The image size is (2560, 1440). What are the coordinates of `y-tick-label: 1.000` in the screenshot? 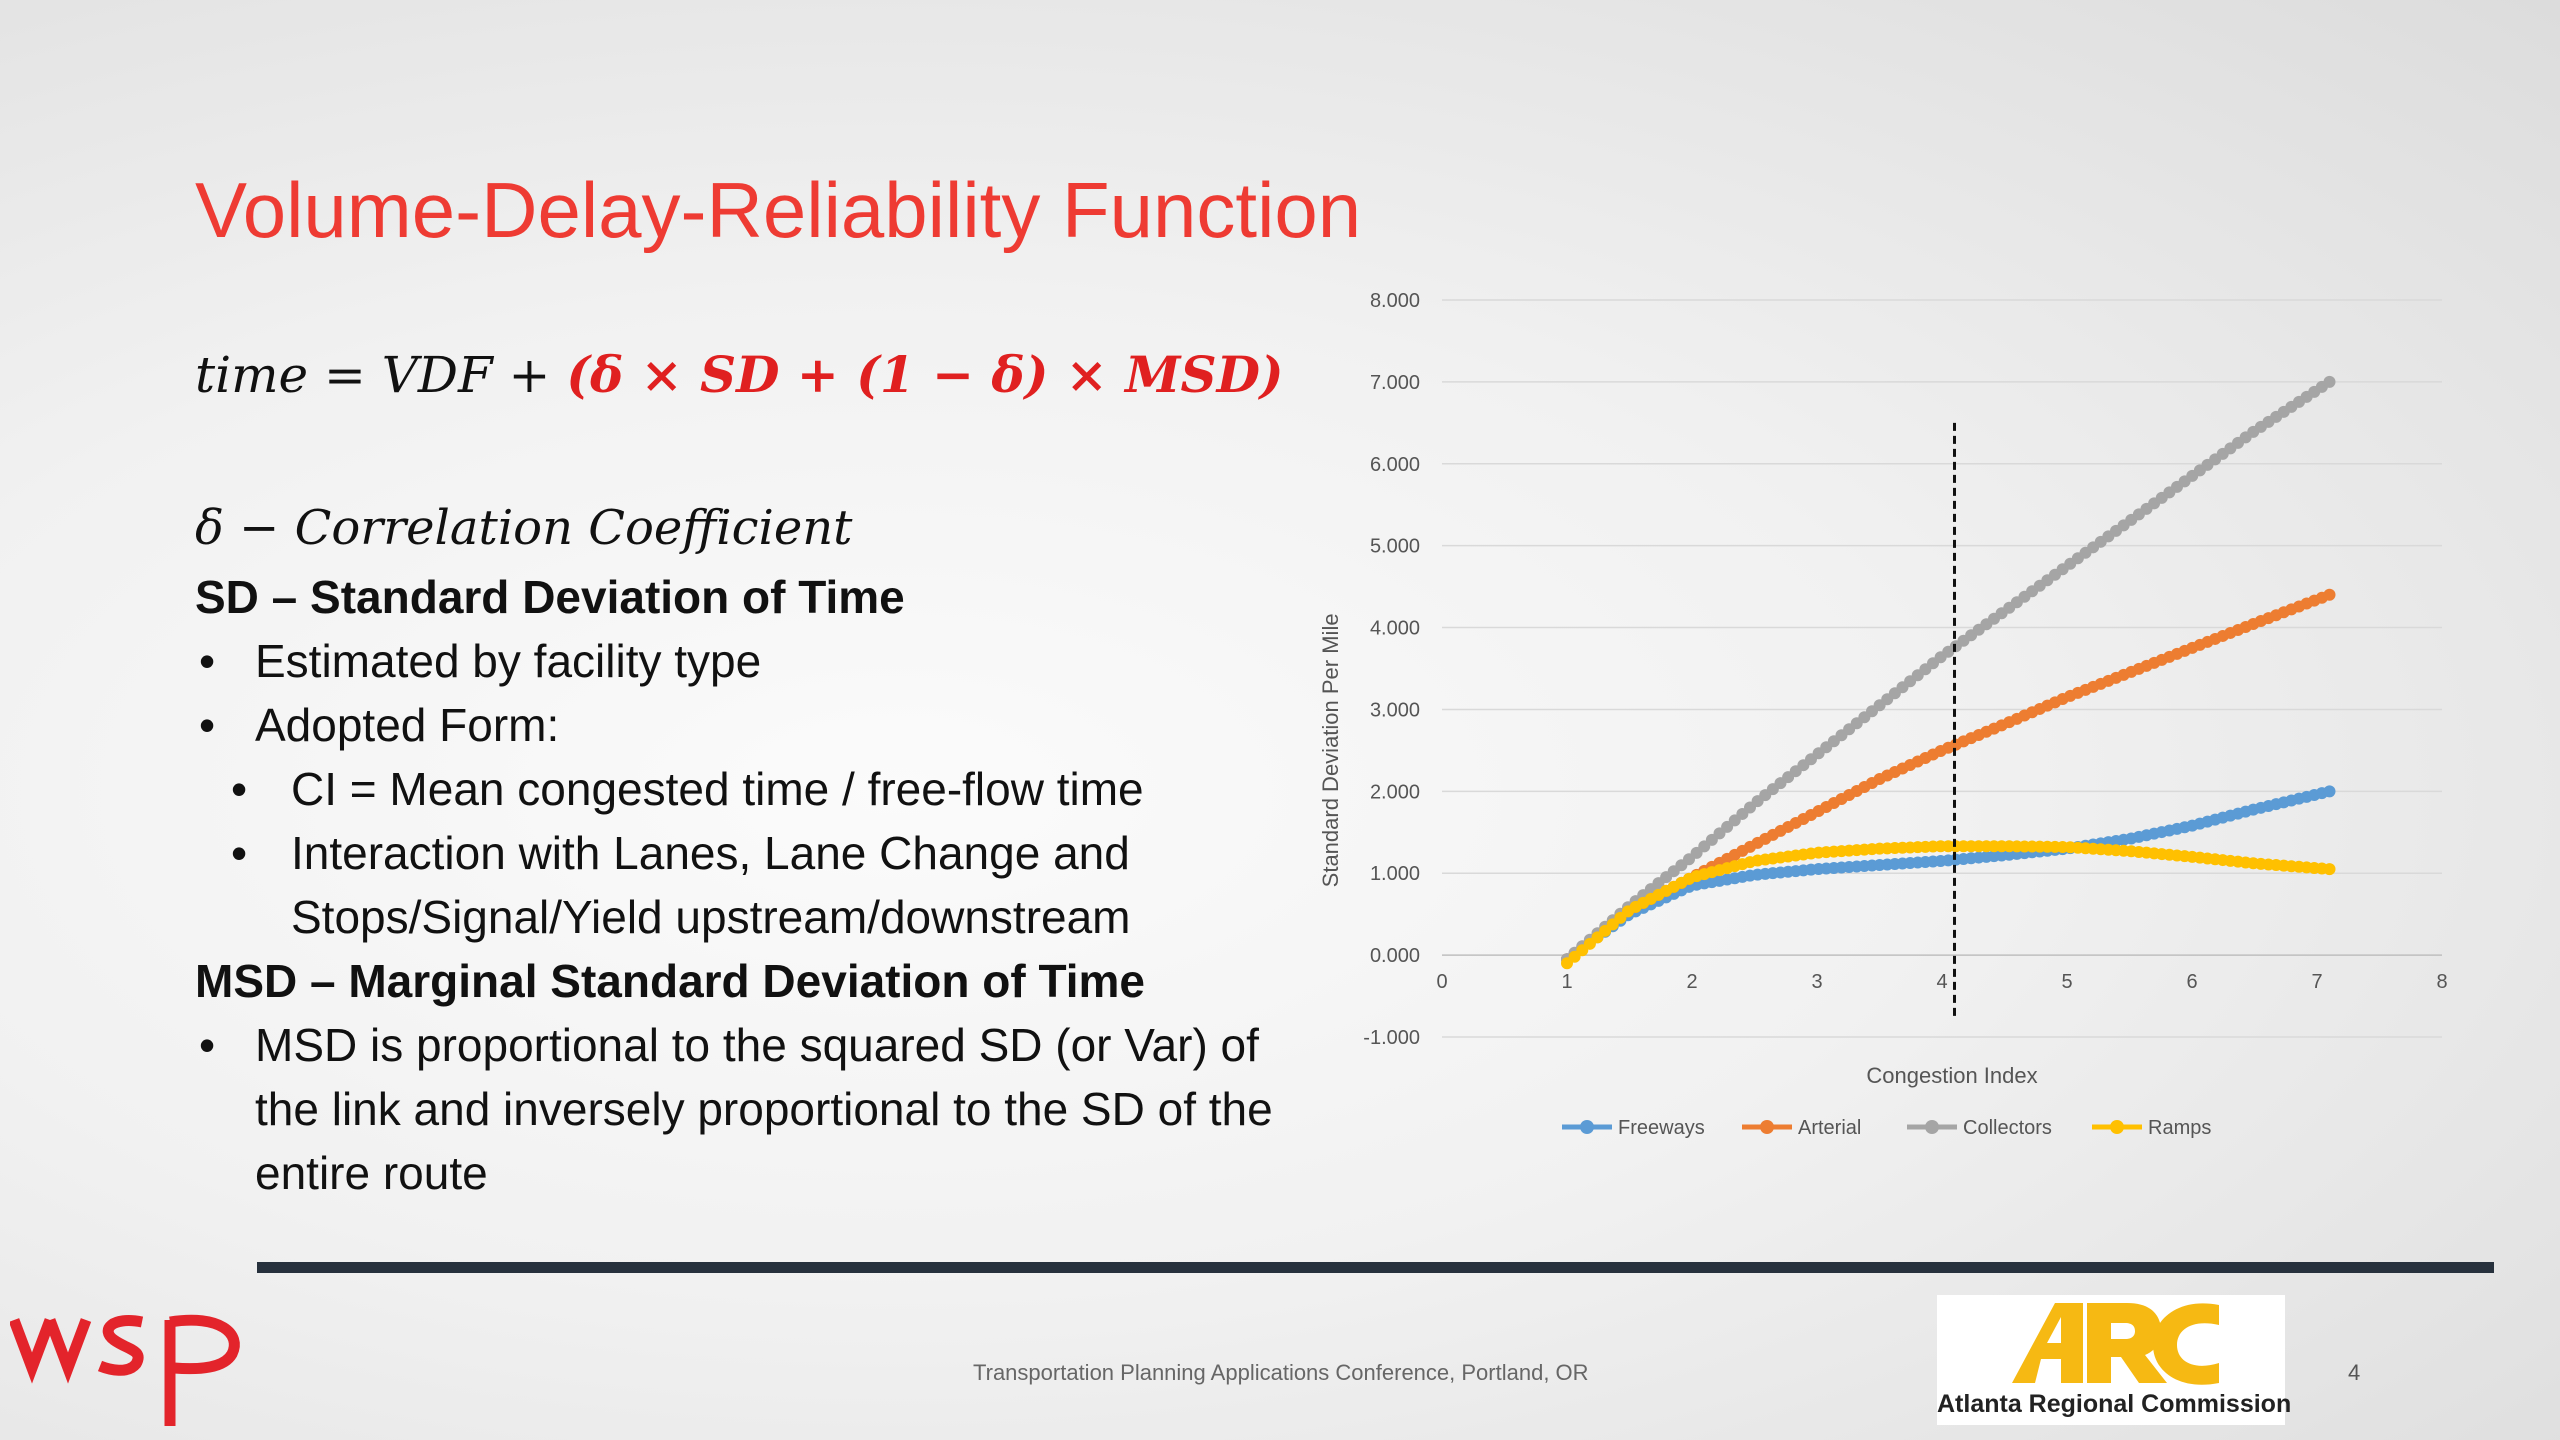 It's located at (1395, 874).